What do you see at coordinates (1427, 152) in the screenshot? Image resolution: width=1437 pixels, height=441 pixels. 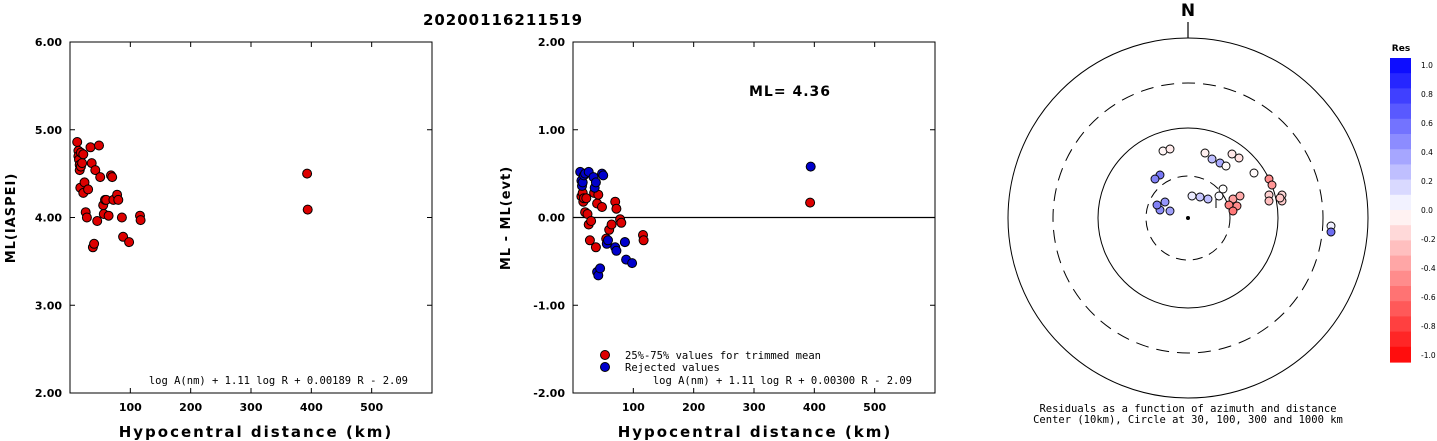 I see `colorbar-tick-label: 0.4` at bounding box center [1427, 152].